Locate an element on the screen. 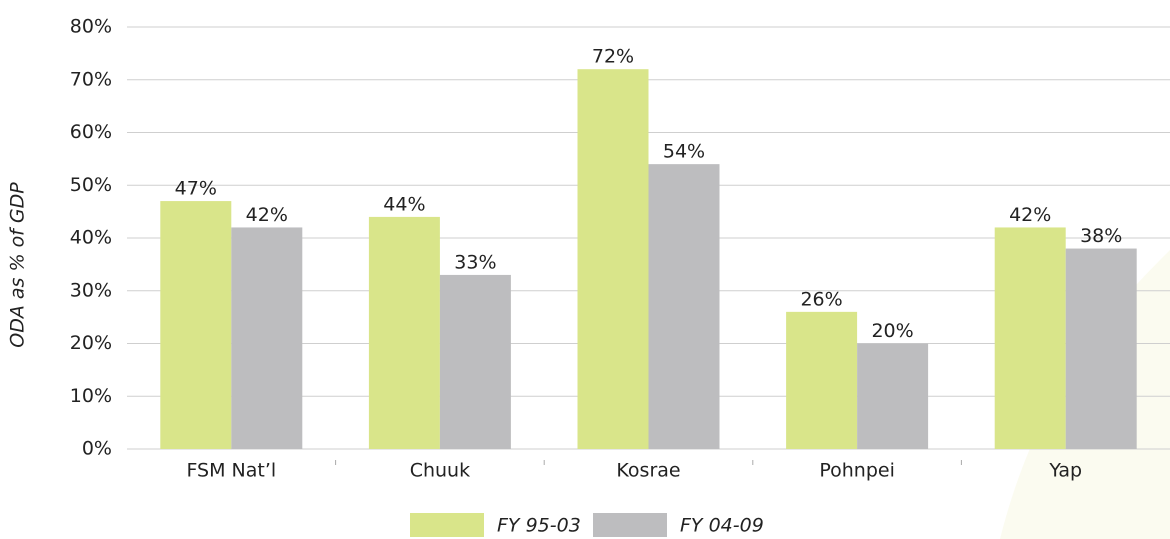 The height and width of the screenshot is (539, 1170). y-axis-label: ODA as % of GDP is located at coordinates (18, 265).